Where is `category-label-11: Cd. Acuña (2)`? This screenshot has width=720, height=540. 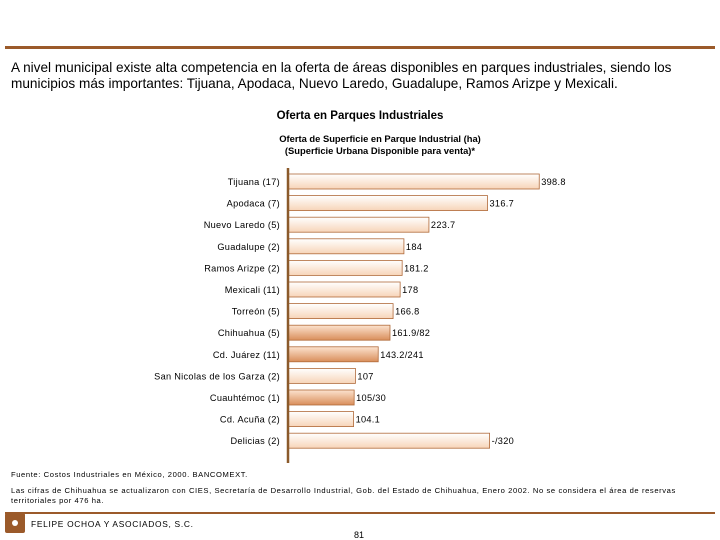
category-label-11: Cd. Acuña (2) is located at coordinates (250, 420).